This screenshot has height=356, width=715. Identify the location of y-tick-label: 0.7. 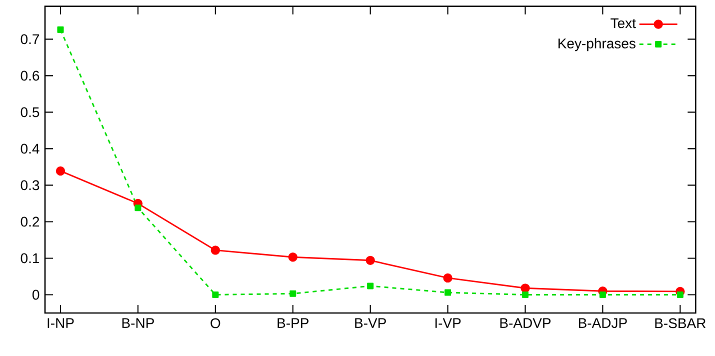
(30, 39).